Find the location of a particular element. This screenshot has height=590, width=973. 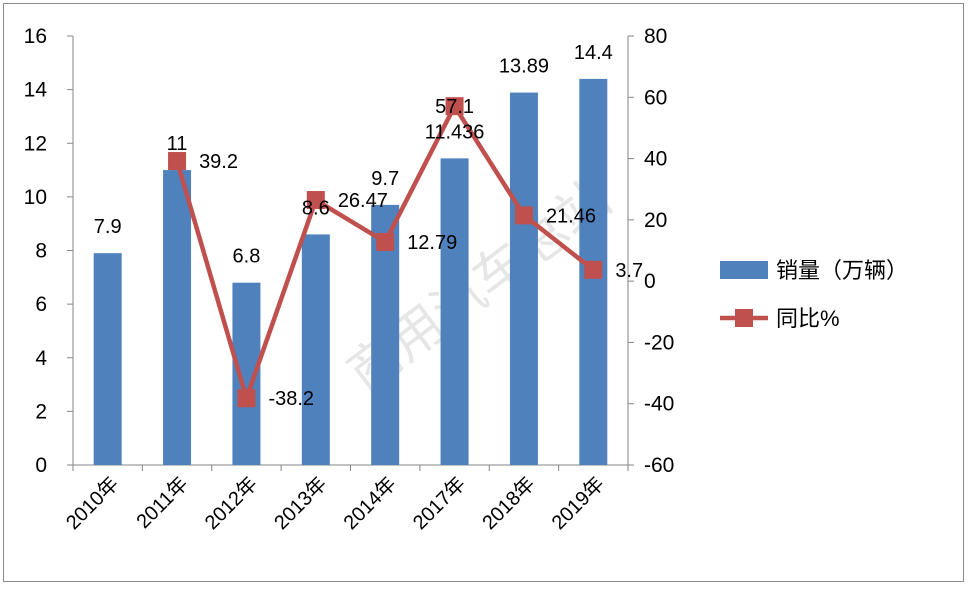

left-tick-label: 6 is located at coordinates (41, 304).